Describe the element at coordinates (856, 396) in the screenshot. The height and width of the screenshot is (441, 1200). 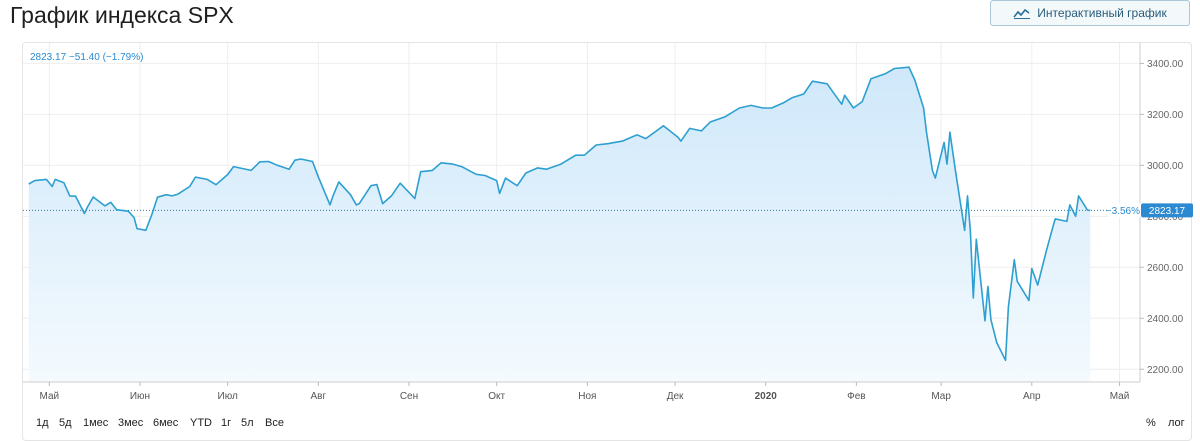
I see `x-tick-label: Фев` at that location.